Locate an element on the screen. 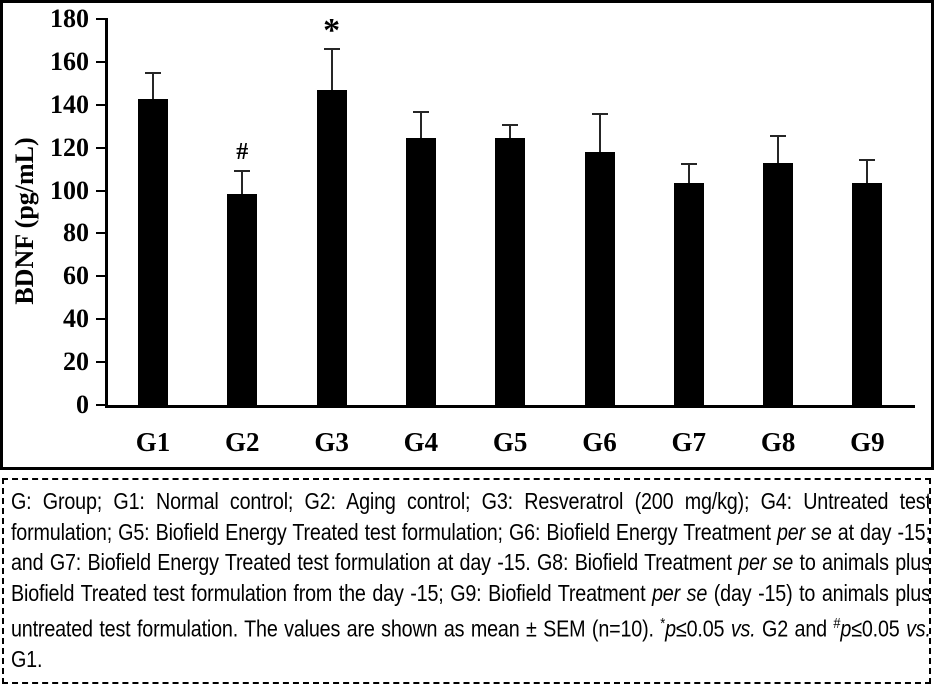 Image resolution: width=934 pixels, height=687 pixels. error-cap-g3 is located at coordinates (331, 48).